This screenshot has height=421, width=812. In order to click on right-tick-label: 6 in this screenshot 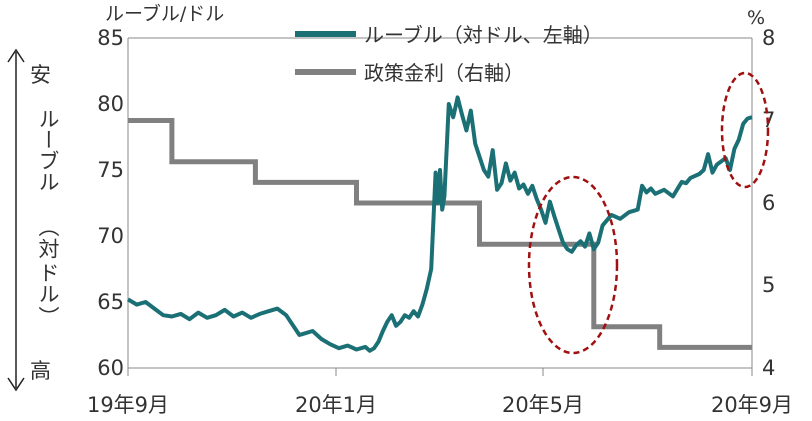, I will do `click(768, 203)`.